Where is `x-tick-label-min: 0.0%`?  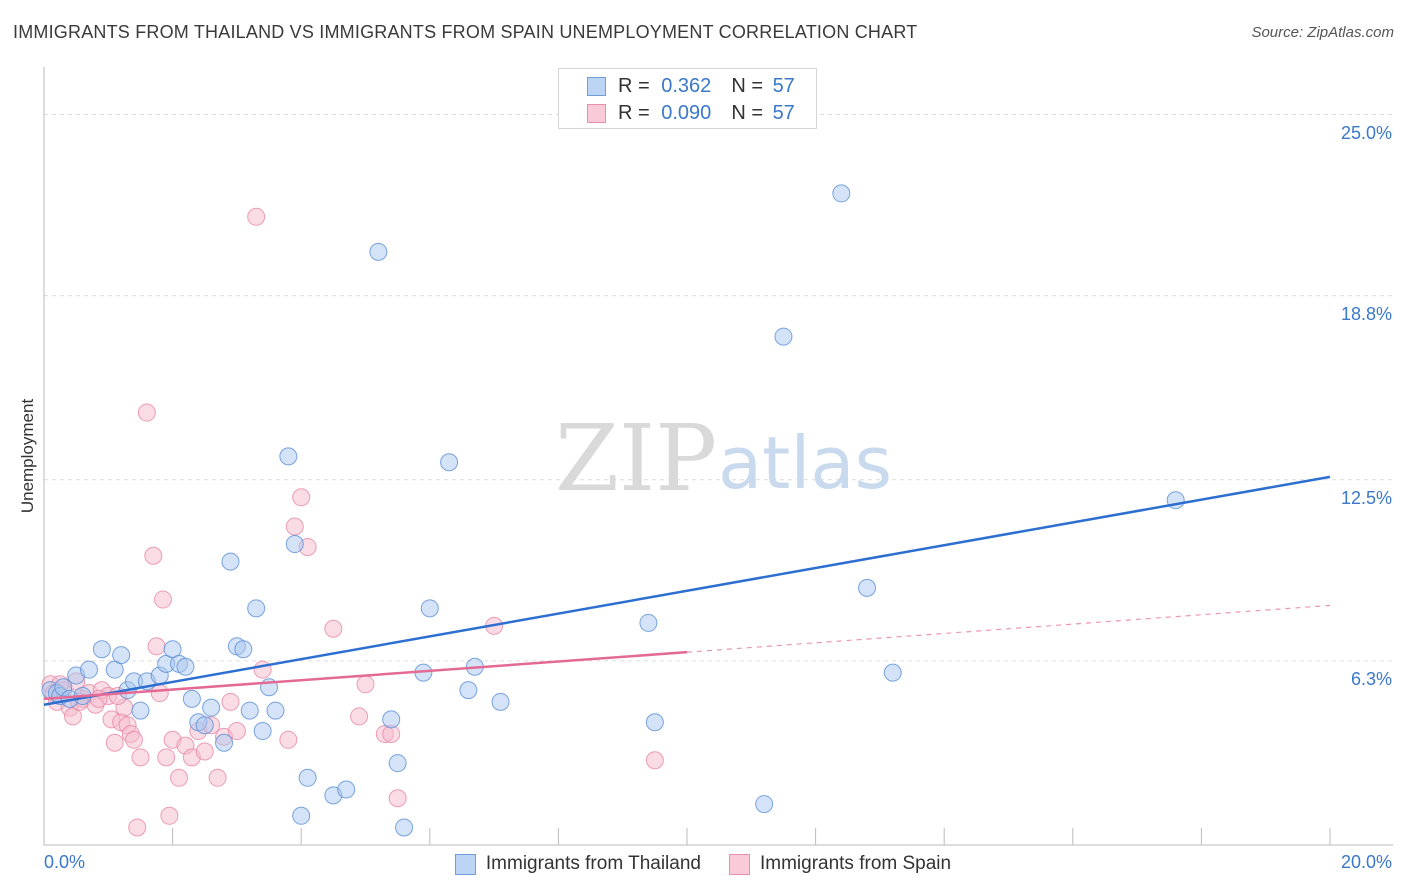
x-tick-label-min: 0.0% is located at coordinates (65, 862).